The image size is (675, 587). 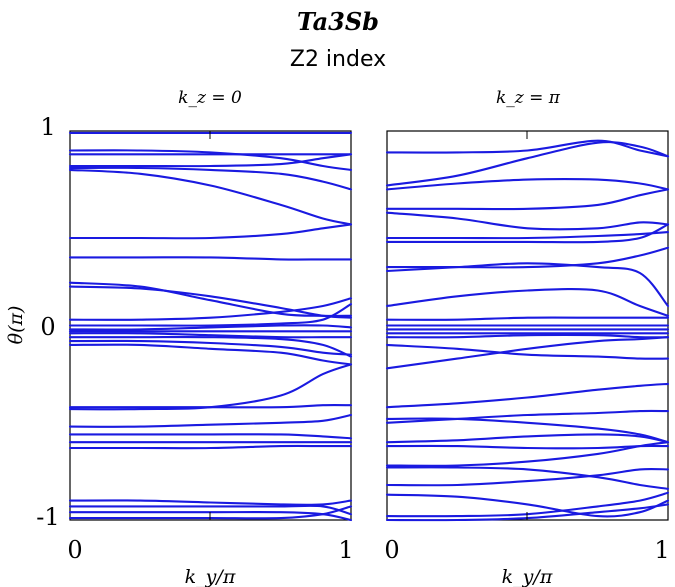 What do you see at coordinates (16, 325) in the screenshot?
I see `y-axis-label: θ(π)` at bounding box center [16, 325].